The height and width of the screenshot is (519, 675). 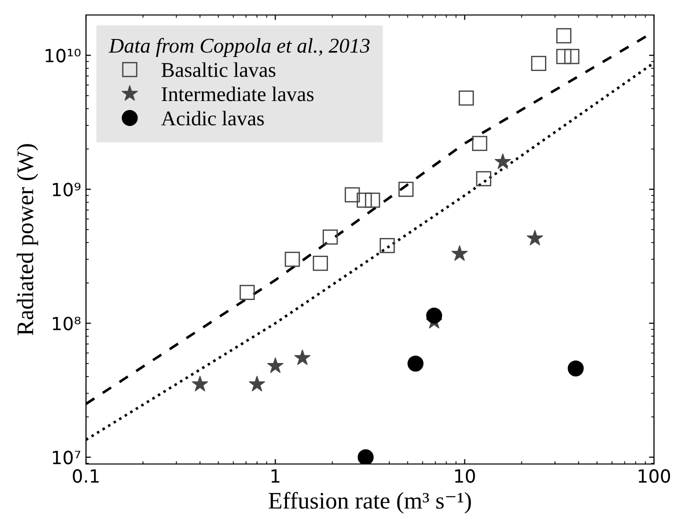 What do you see at coordinates (369, 503) in the screenshot?
I see `x-axis-title: Effusion rate (m³ s⁻¹)` at bounding box center [369, 503].